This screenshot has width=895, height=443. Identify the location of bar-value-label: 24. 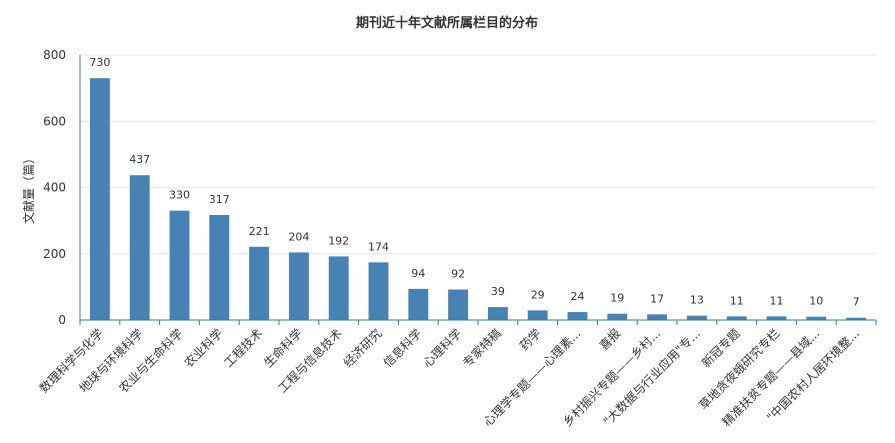
(578, 296).